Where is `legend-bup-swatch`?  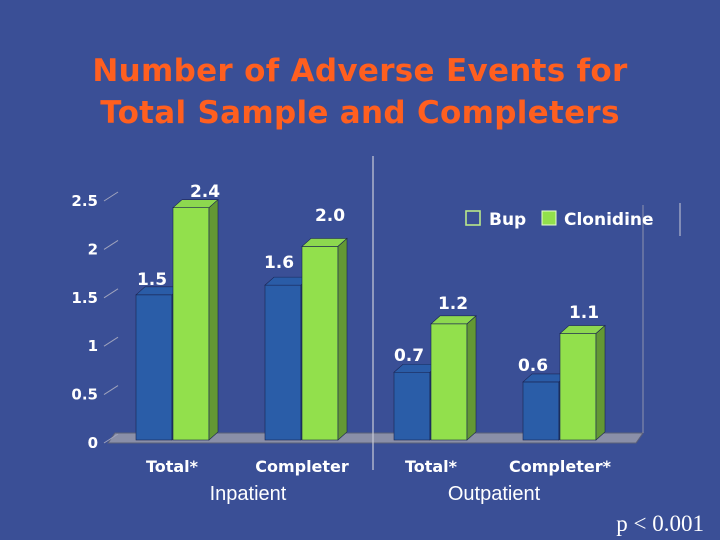
legend-bup-swatch is located at coordinates (473, 218).